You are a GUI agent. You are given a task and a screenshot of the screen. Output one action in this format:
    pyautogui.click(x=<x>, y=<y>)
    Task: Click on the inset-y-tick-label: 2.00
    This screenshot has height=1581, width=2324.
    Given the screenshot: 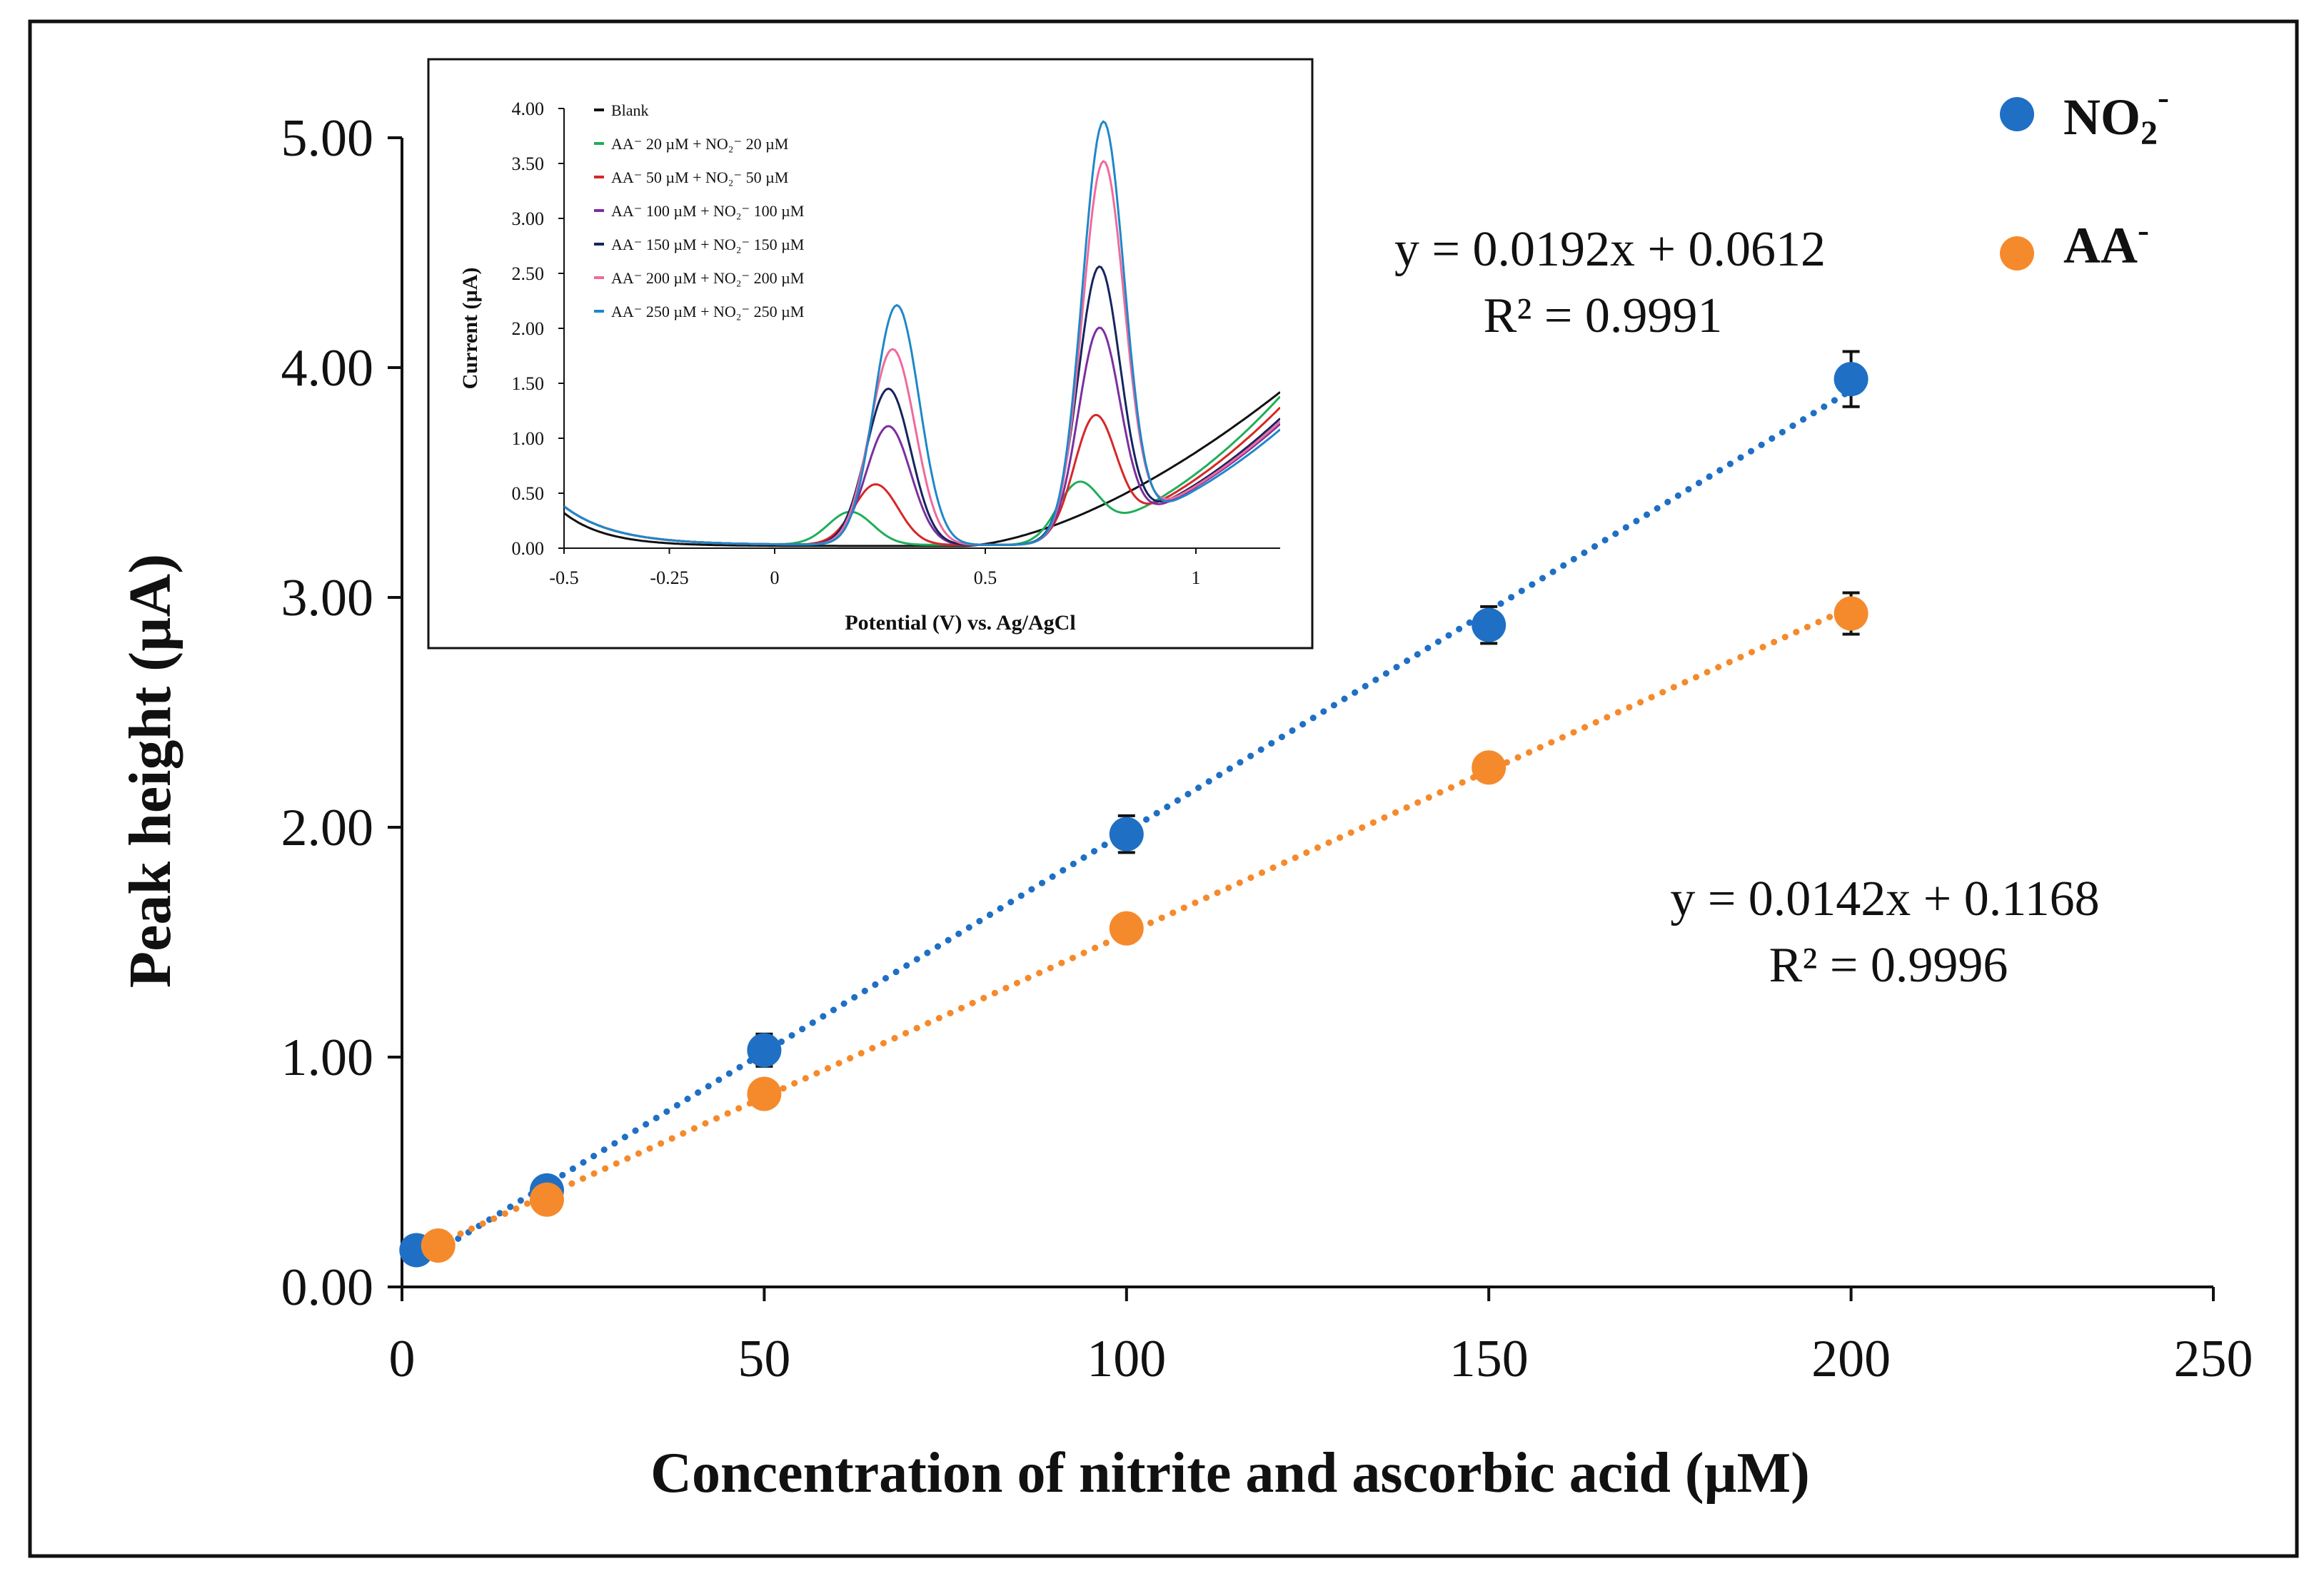 What is the action you would take?
    pyautogui.click(x=528, y=328)
    